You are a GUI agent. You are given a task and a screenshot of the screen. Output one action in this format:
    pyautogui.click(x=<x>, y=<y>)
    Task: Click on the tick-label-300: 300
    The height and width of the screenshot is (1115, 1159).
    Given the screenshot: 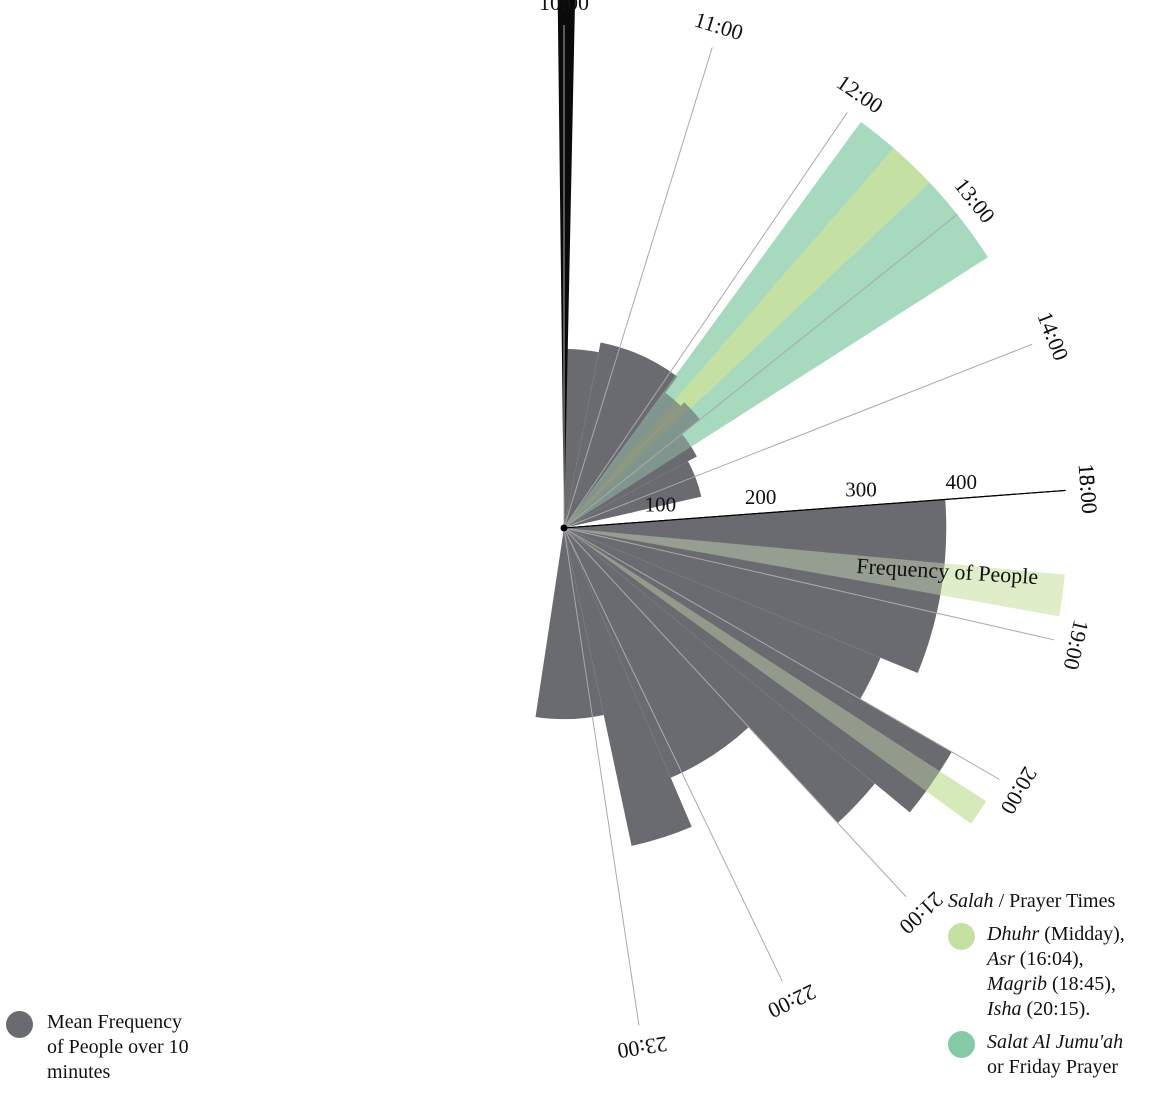 What is the action you would take?
    pyautogui.click(x=861, y=489)
    